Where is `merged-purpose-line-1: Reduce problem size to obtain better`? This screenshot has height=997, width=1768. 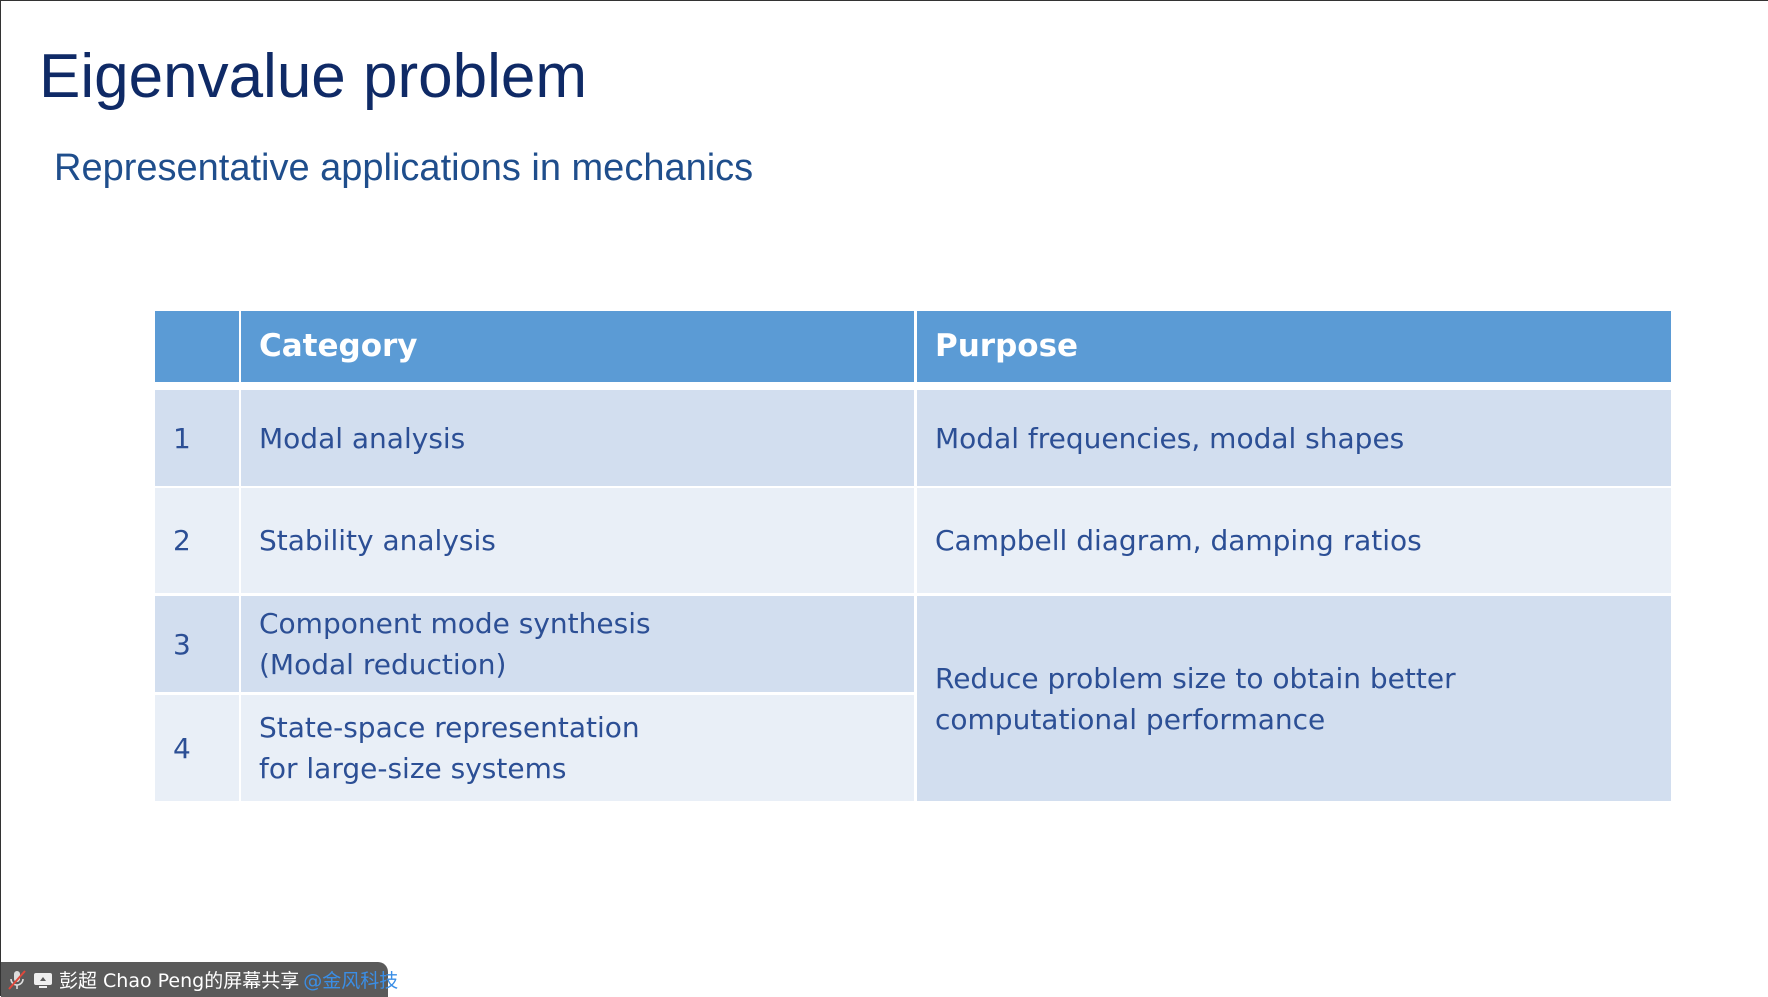
merged-purpose-line-1: Reduce problem size to obtain better is located at coordinates (1195, 678).